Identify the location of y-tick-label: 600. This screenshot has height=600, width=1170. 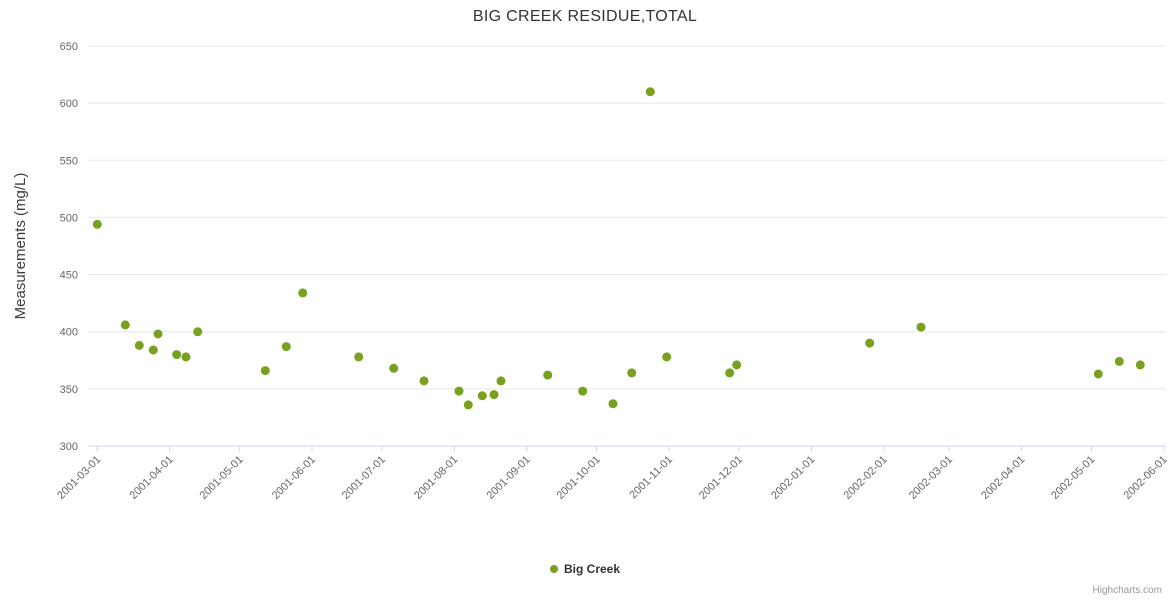
(69, 104).